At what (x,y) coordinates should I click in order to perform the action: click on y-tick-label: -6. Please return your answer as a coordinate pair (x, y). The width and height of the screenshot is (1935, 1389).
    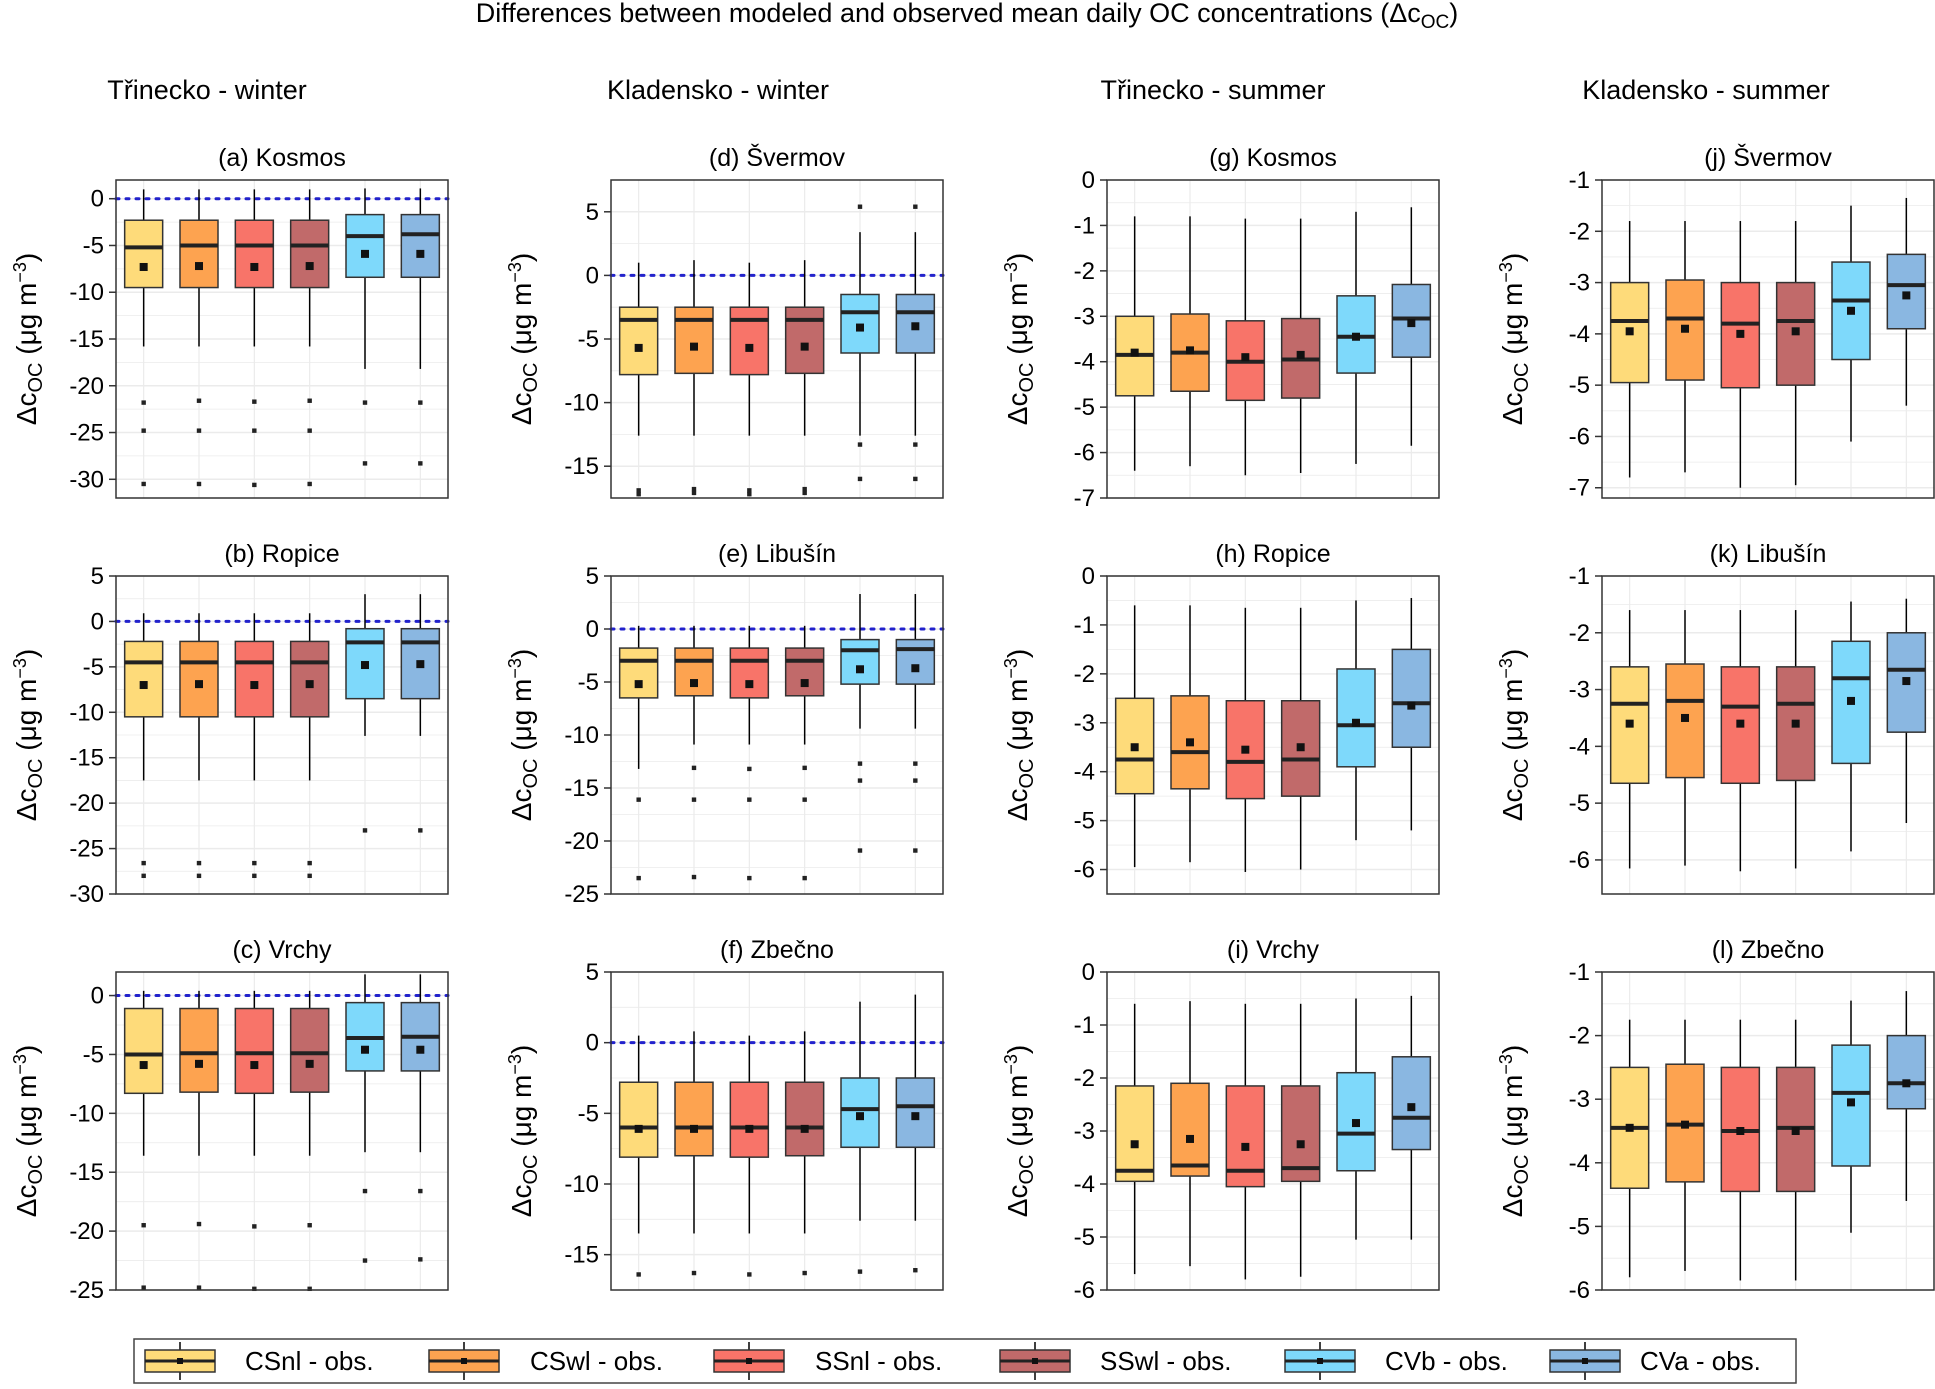
    Looking at the image, I should click on (1084, 870).